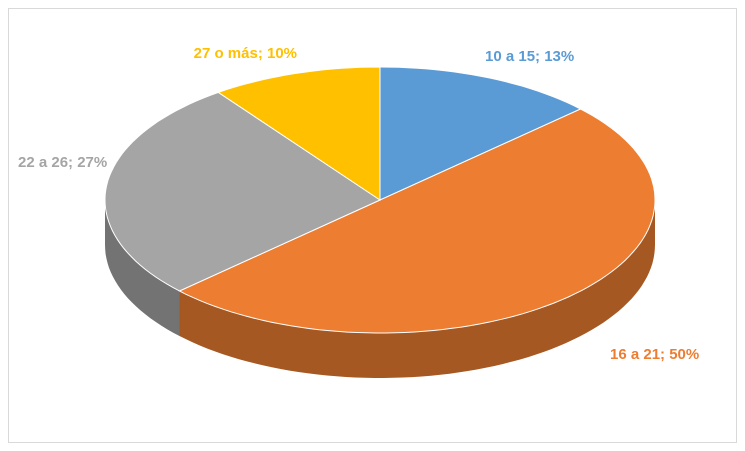 This screenshot has height=451, width=745. Describe the element at coordinates (142, 268) in the screenshot. I see `slice-side` at that location.